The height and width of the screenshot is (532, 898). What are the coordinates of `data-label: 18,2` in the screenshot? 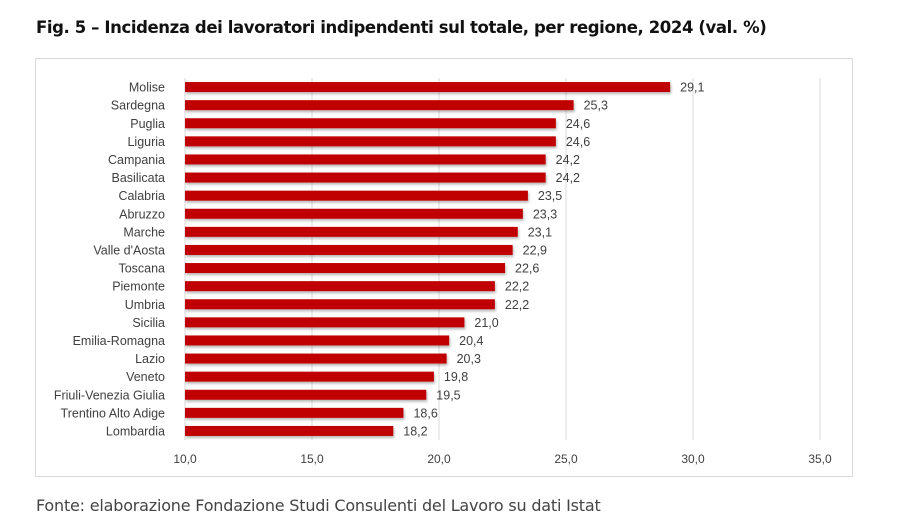 It's located at (415, 431).